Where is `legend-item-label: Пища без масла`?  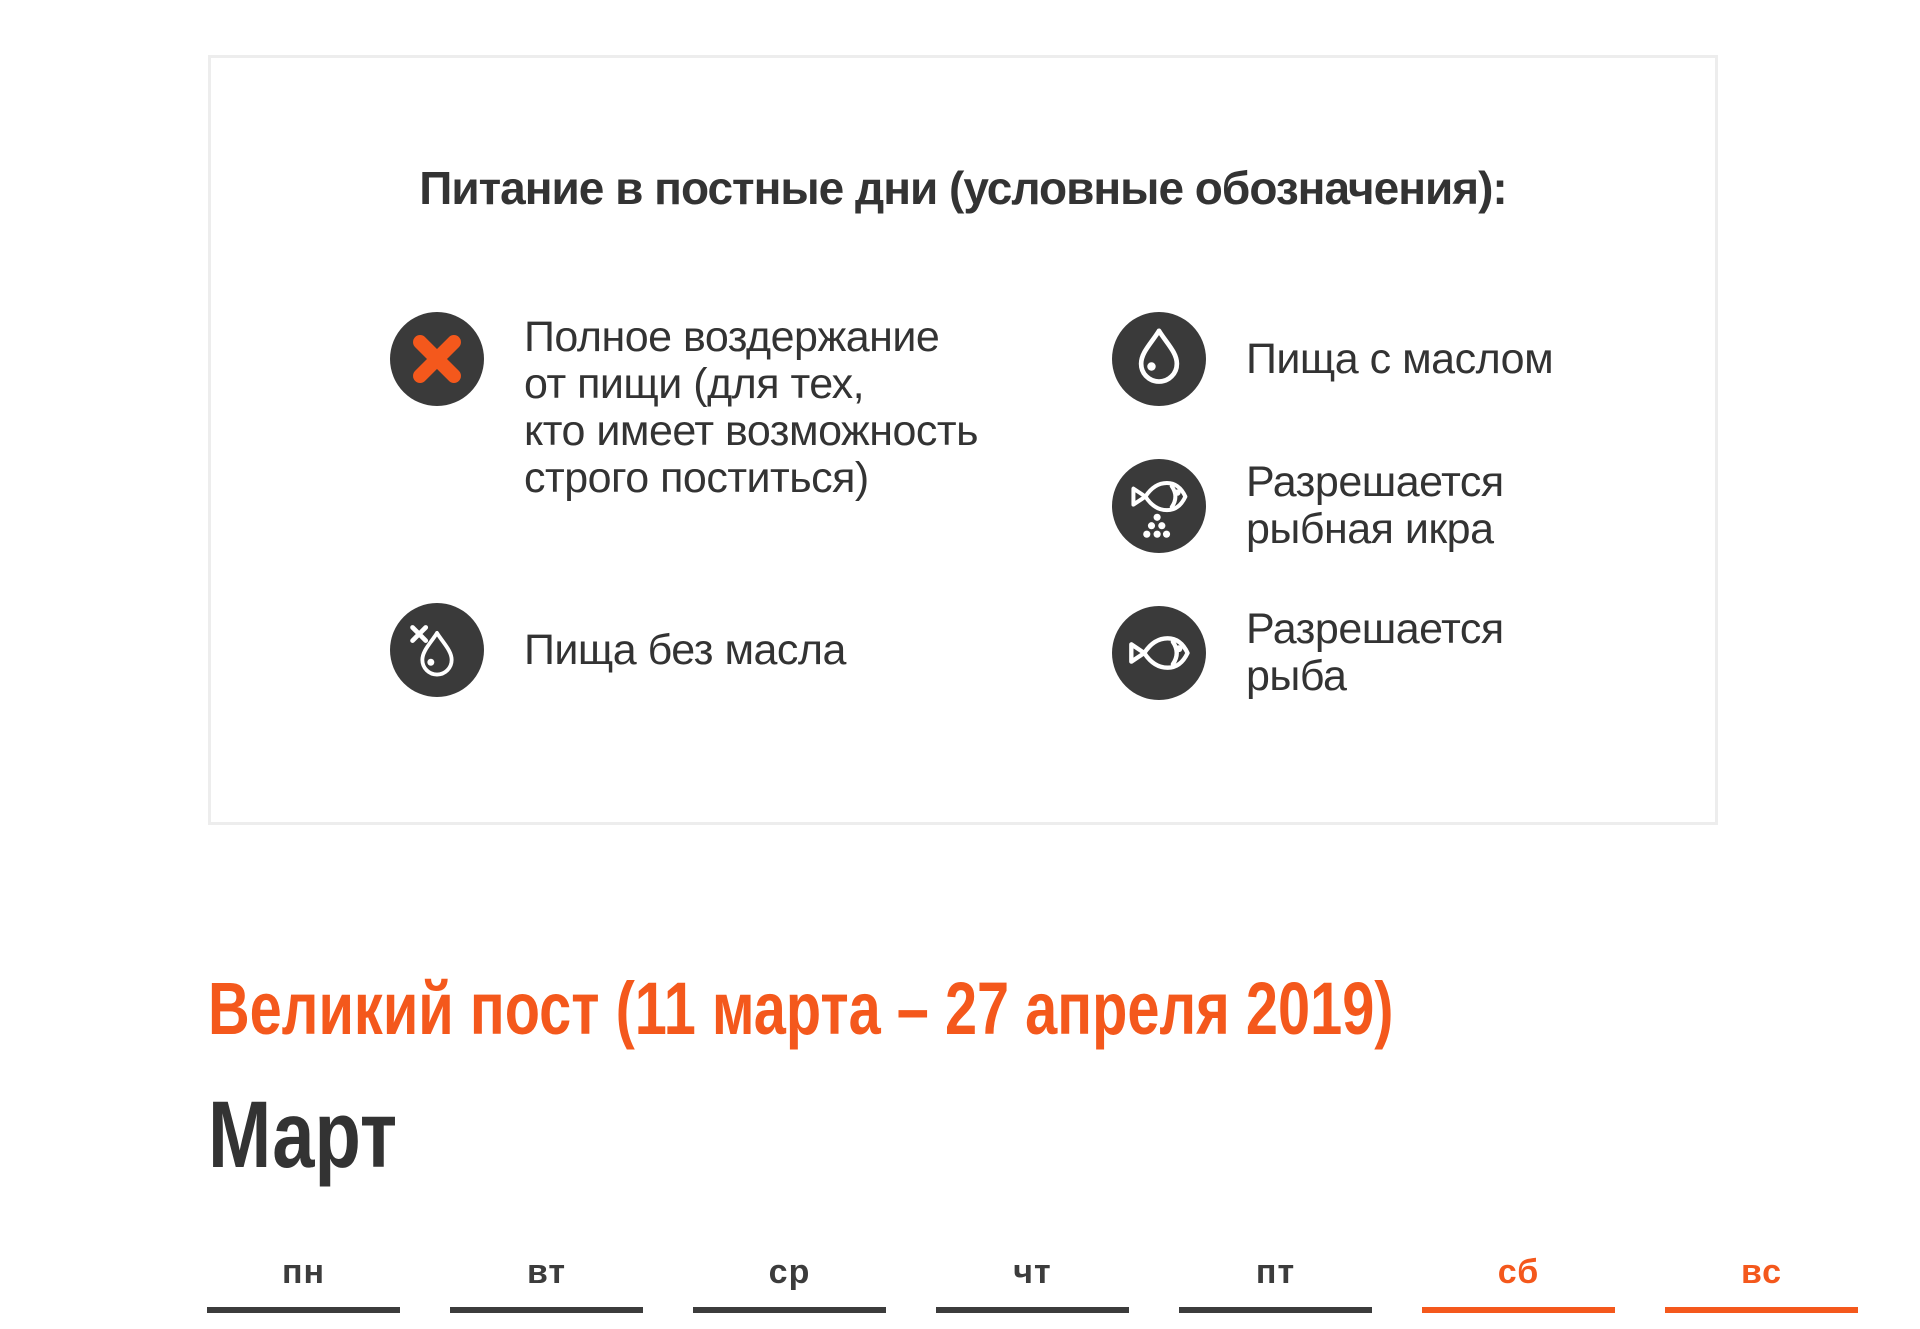 legend-item-label: Пища без масла is located at coordinates (685, 649).